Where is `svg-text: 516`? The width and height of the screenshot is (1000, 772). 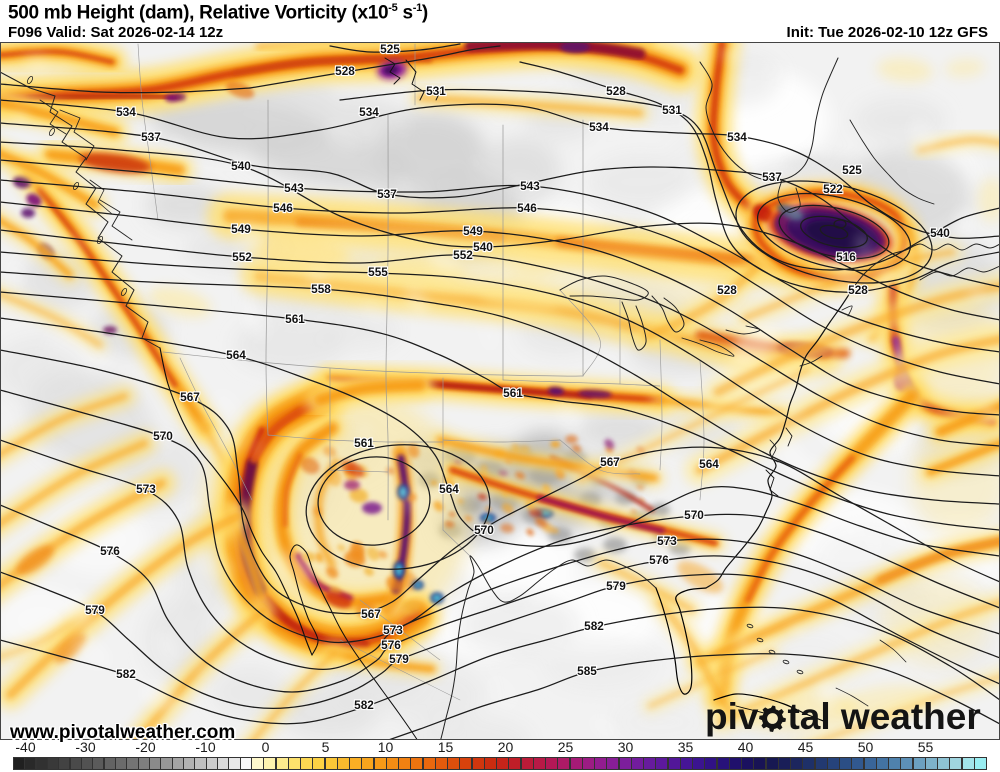 svg-text: 516 is located at coordinates (846, 257).